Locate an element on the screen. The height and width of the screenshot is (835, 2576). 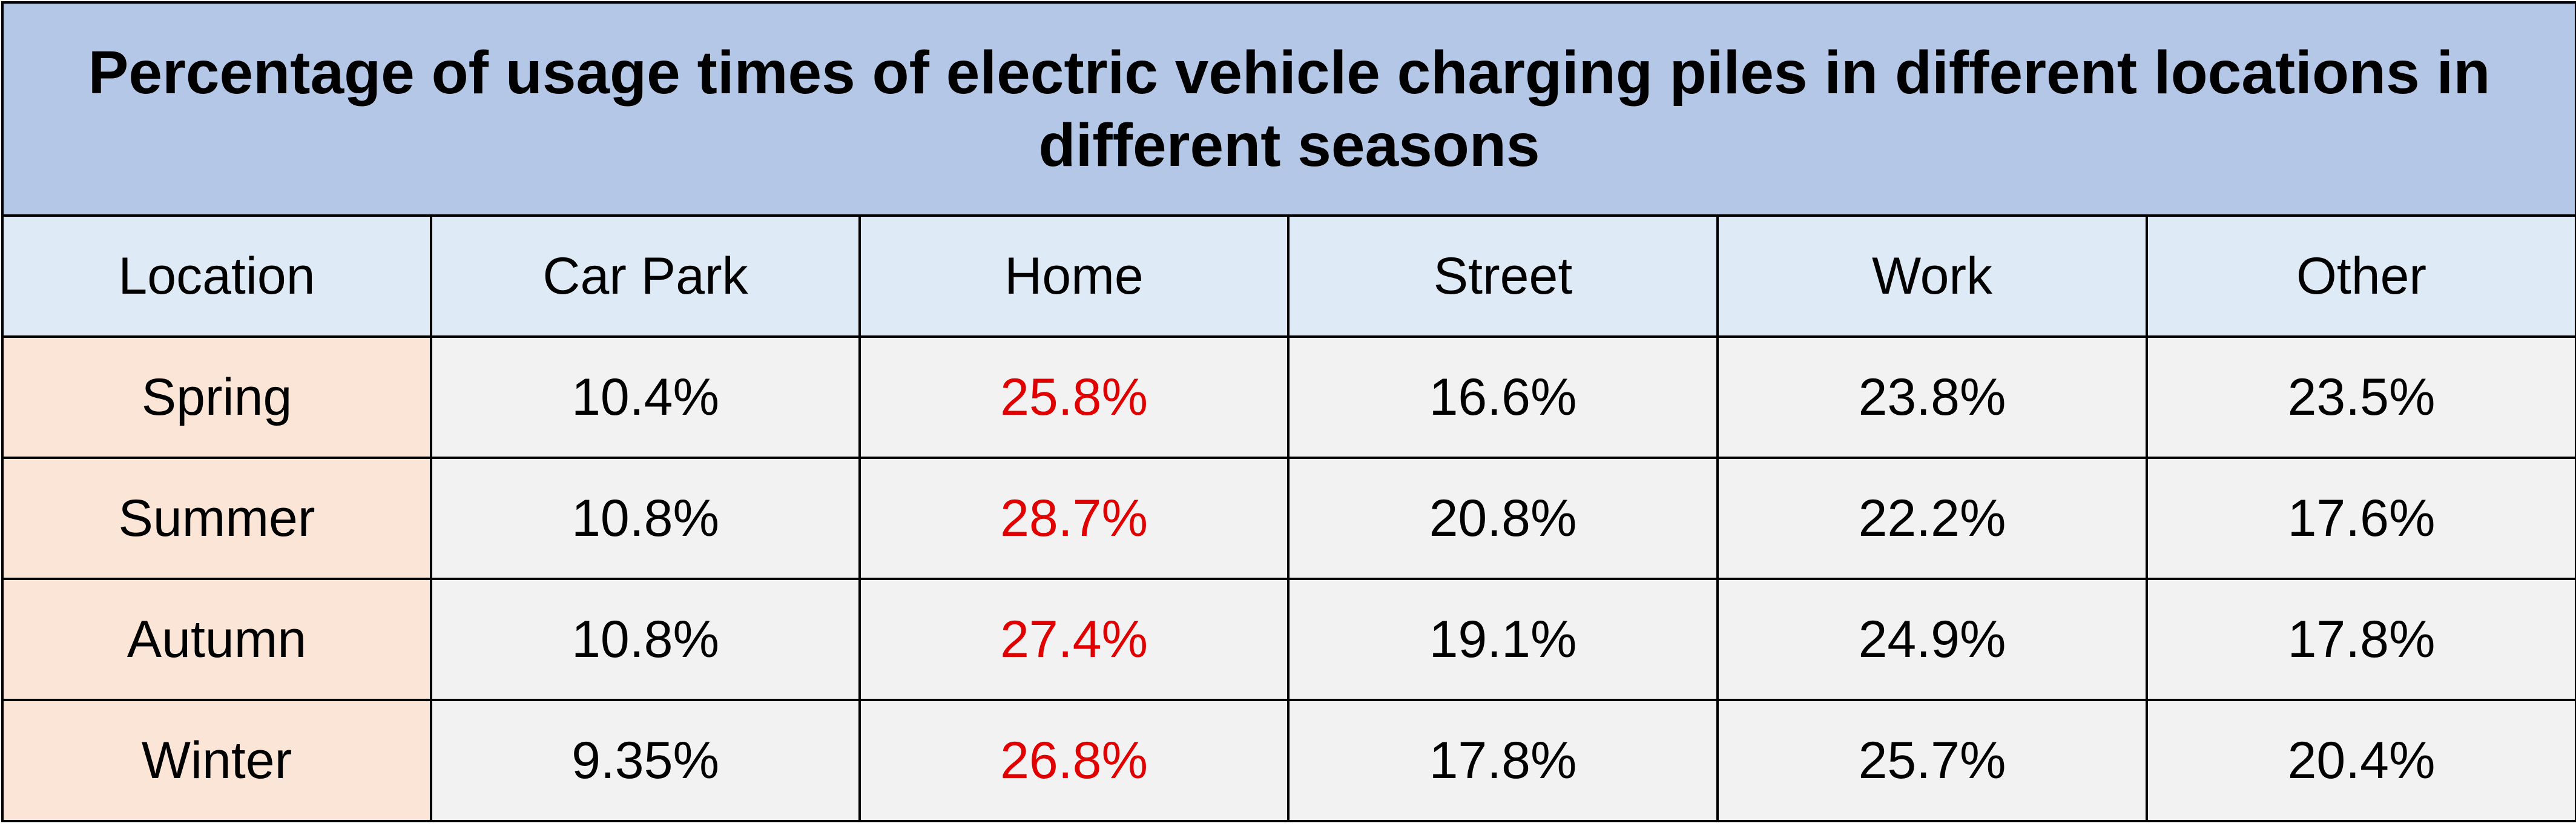
table-cell: 25.8% is located at coordinates (1074, 397).